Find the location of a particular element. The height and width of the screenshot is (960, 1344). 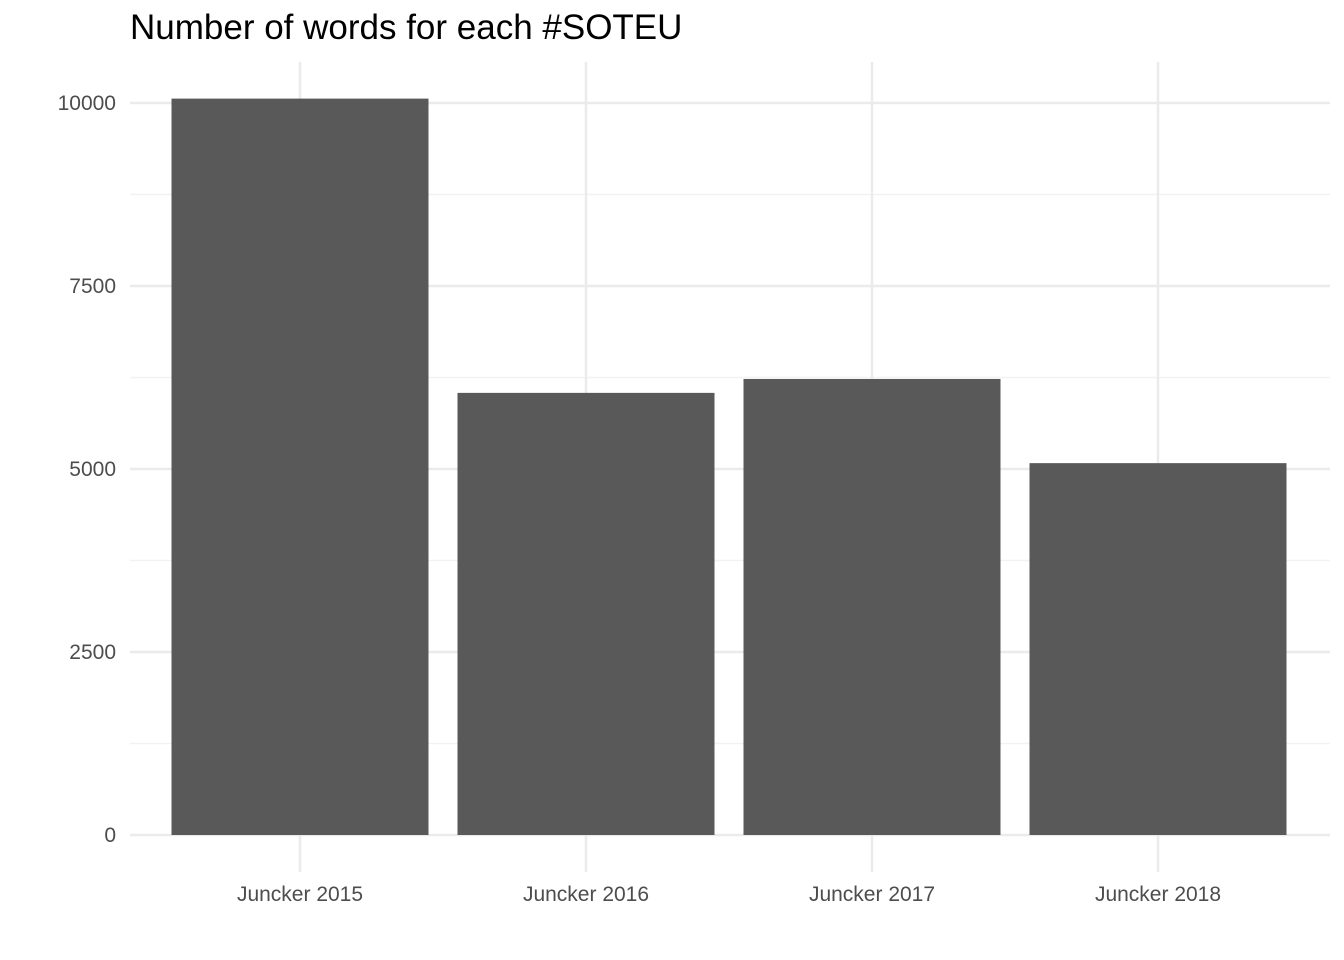

x-tick-label: Juncker 2017 is located at coordinates (872, 894).